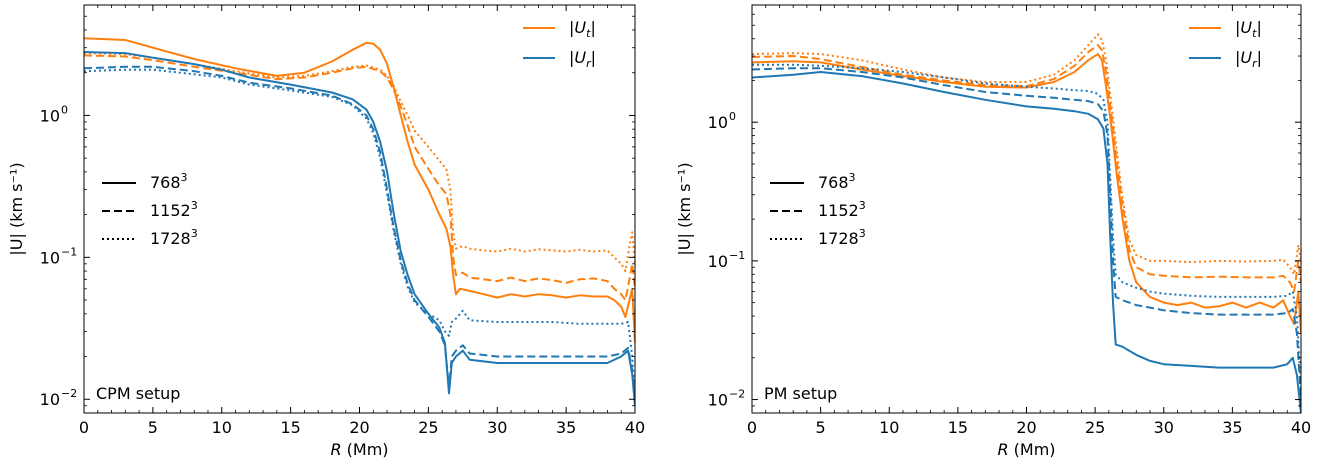 This screenshot has width=1327, height=464. Describe the element at coordinates (138, 393) in the screenshot. I see `panel-annotation: CPM setup` at that location.